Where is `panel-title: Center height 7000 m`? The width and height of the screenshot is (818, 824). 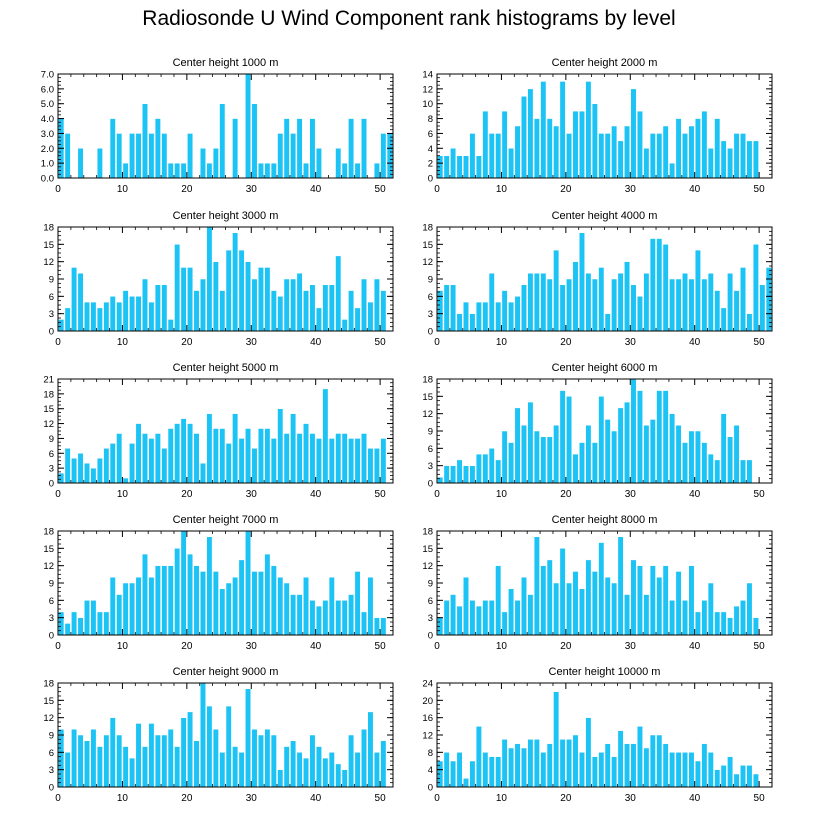 panel-title: Center height 7000 m is located at coordinates (226, 520).